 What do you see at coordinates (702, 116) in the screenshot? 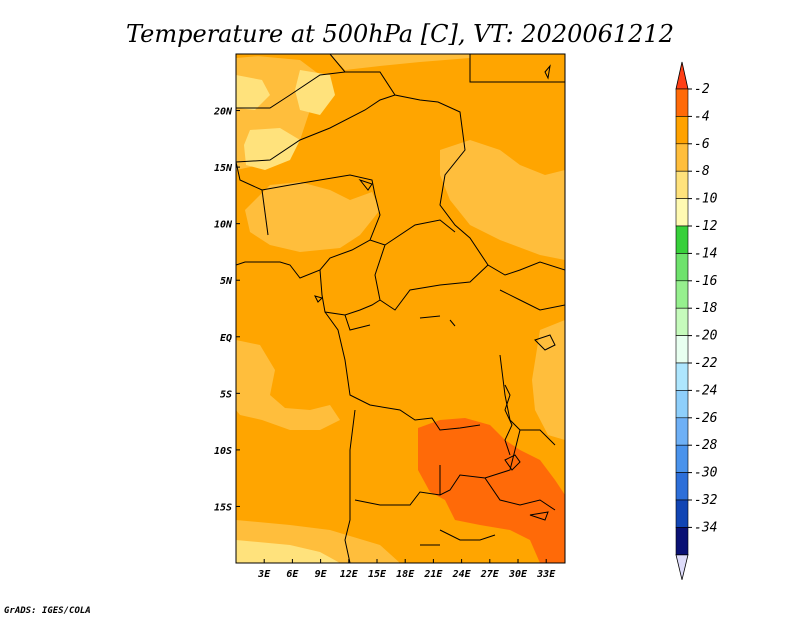
I see `colorbar-label: -4` at bounding box center [702, 116].